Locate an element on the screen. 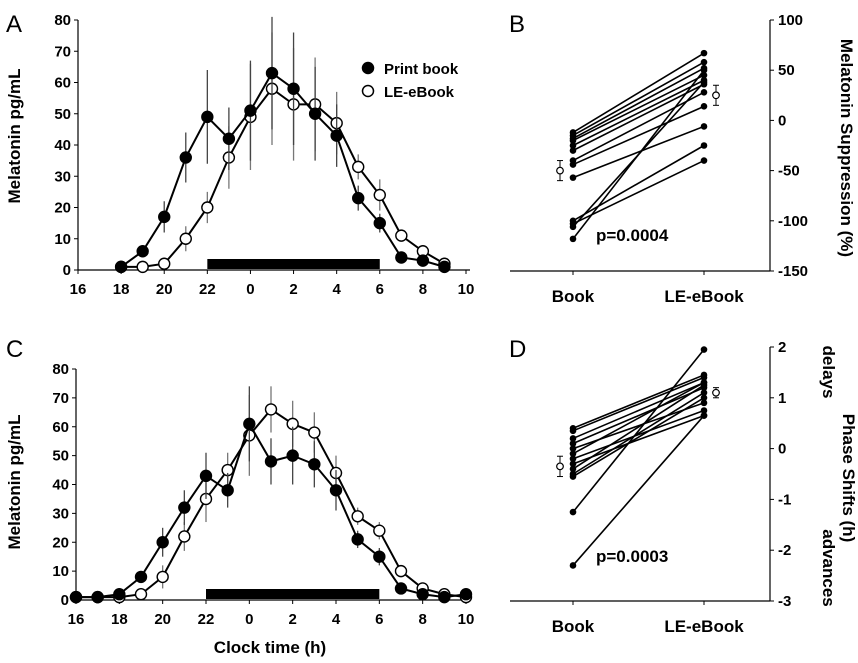 Image resolution: width=858 pixels, height=663 pixels. panel-b-mean-book-point is located at coordinates (560, 170).